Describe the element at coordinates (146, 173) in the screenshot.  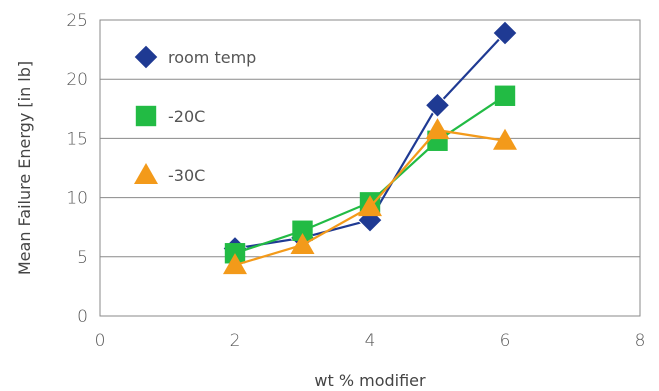
I see `legend-marker-triangle` at that location.